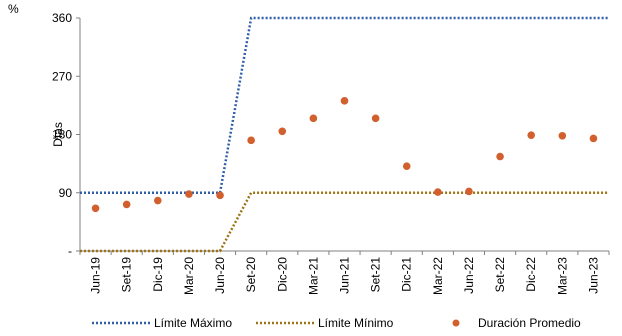  I want to click on percent-label: %, so click(13, 9).